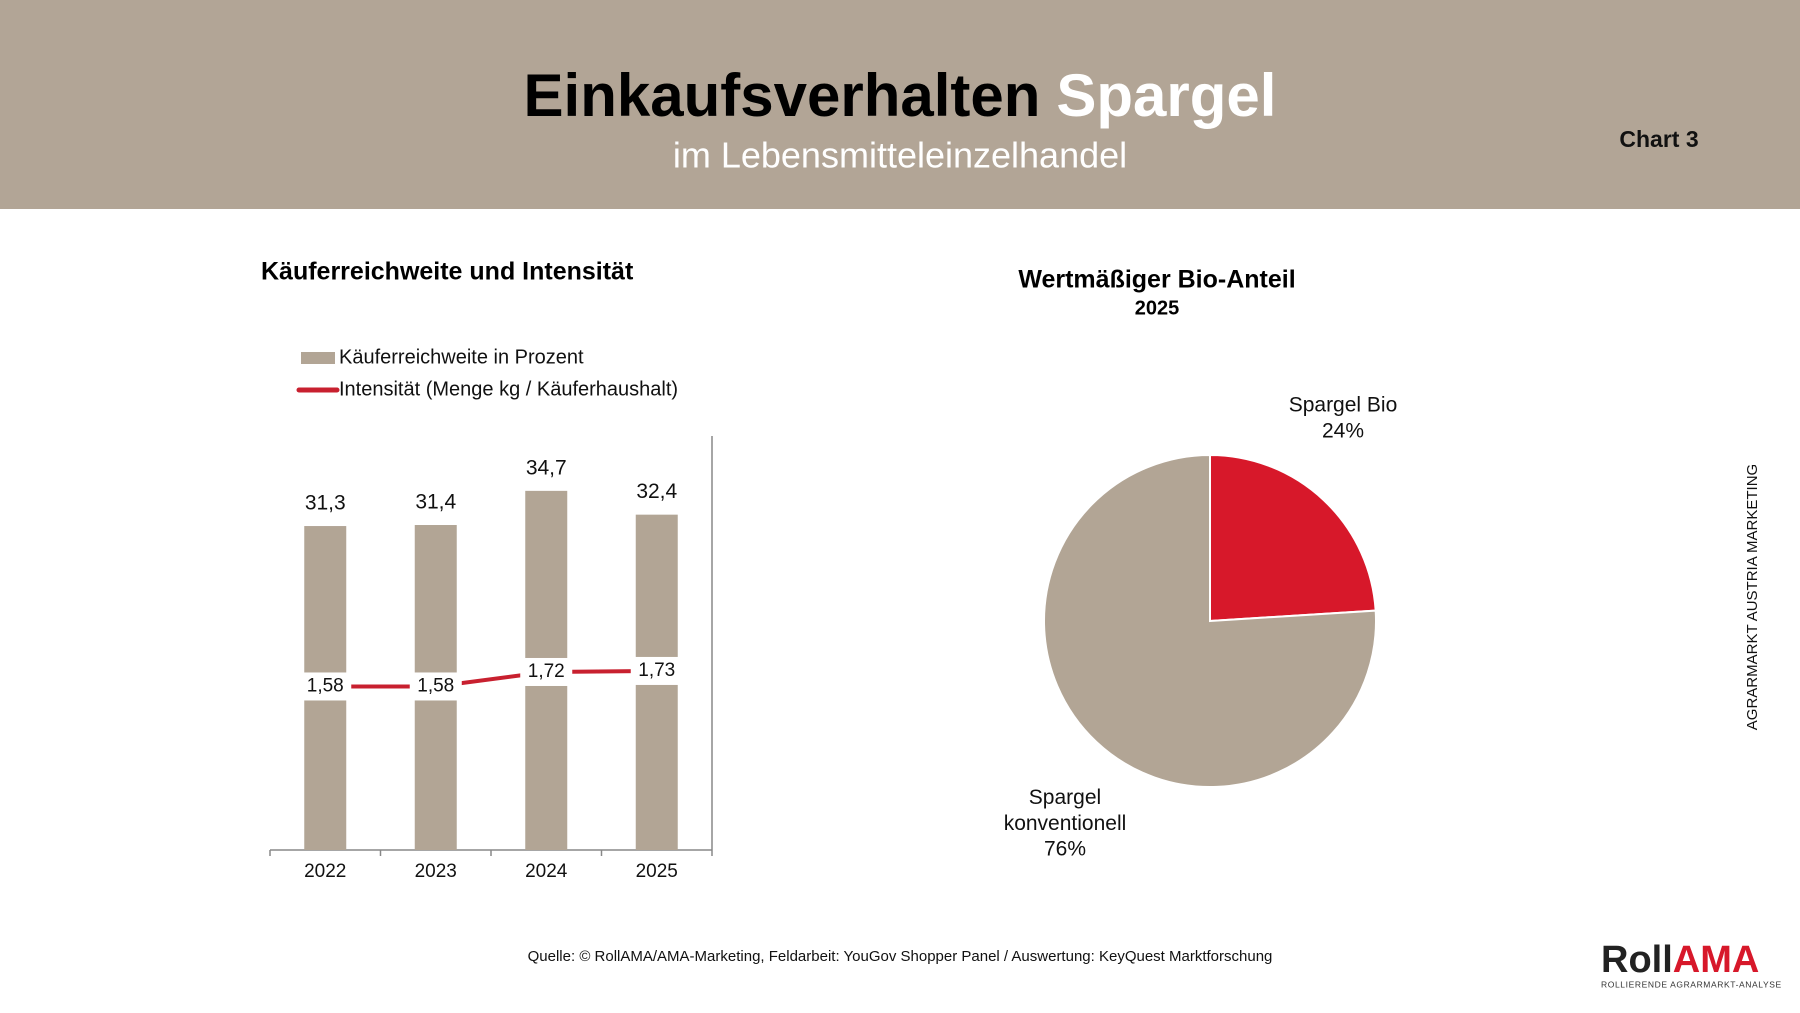 The width and height of the screenshot is (1800, 1013). I want to click on legend-swatch, so click(318, 358).